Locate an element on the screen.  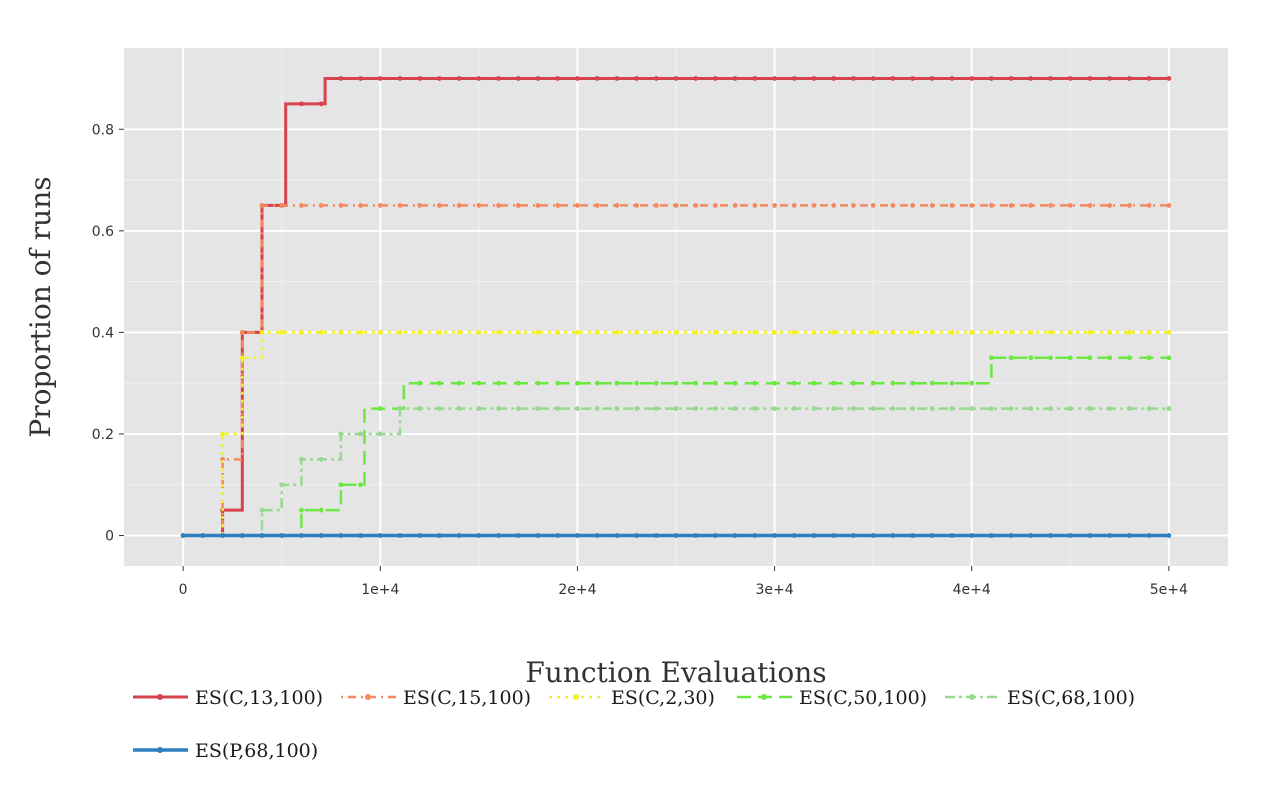
legend-item: ES(C,50,100) is located at coordinates (832, 698).